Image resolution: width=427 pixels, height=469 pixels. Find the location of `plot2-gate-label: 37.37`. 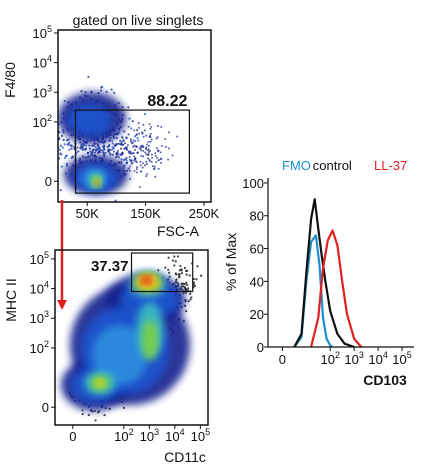

plot2-gate-label: 37.37 is located at coordinates (110, 266).